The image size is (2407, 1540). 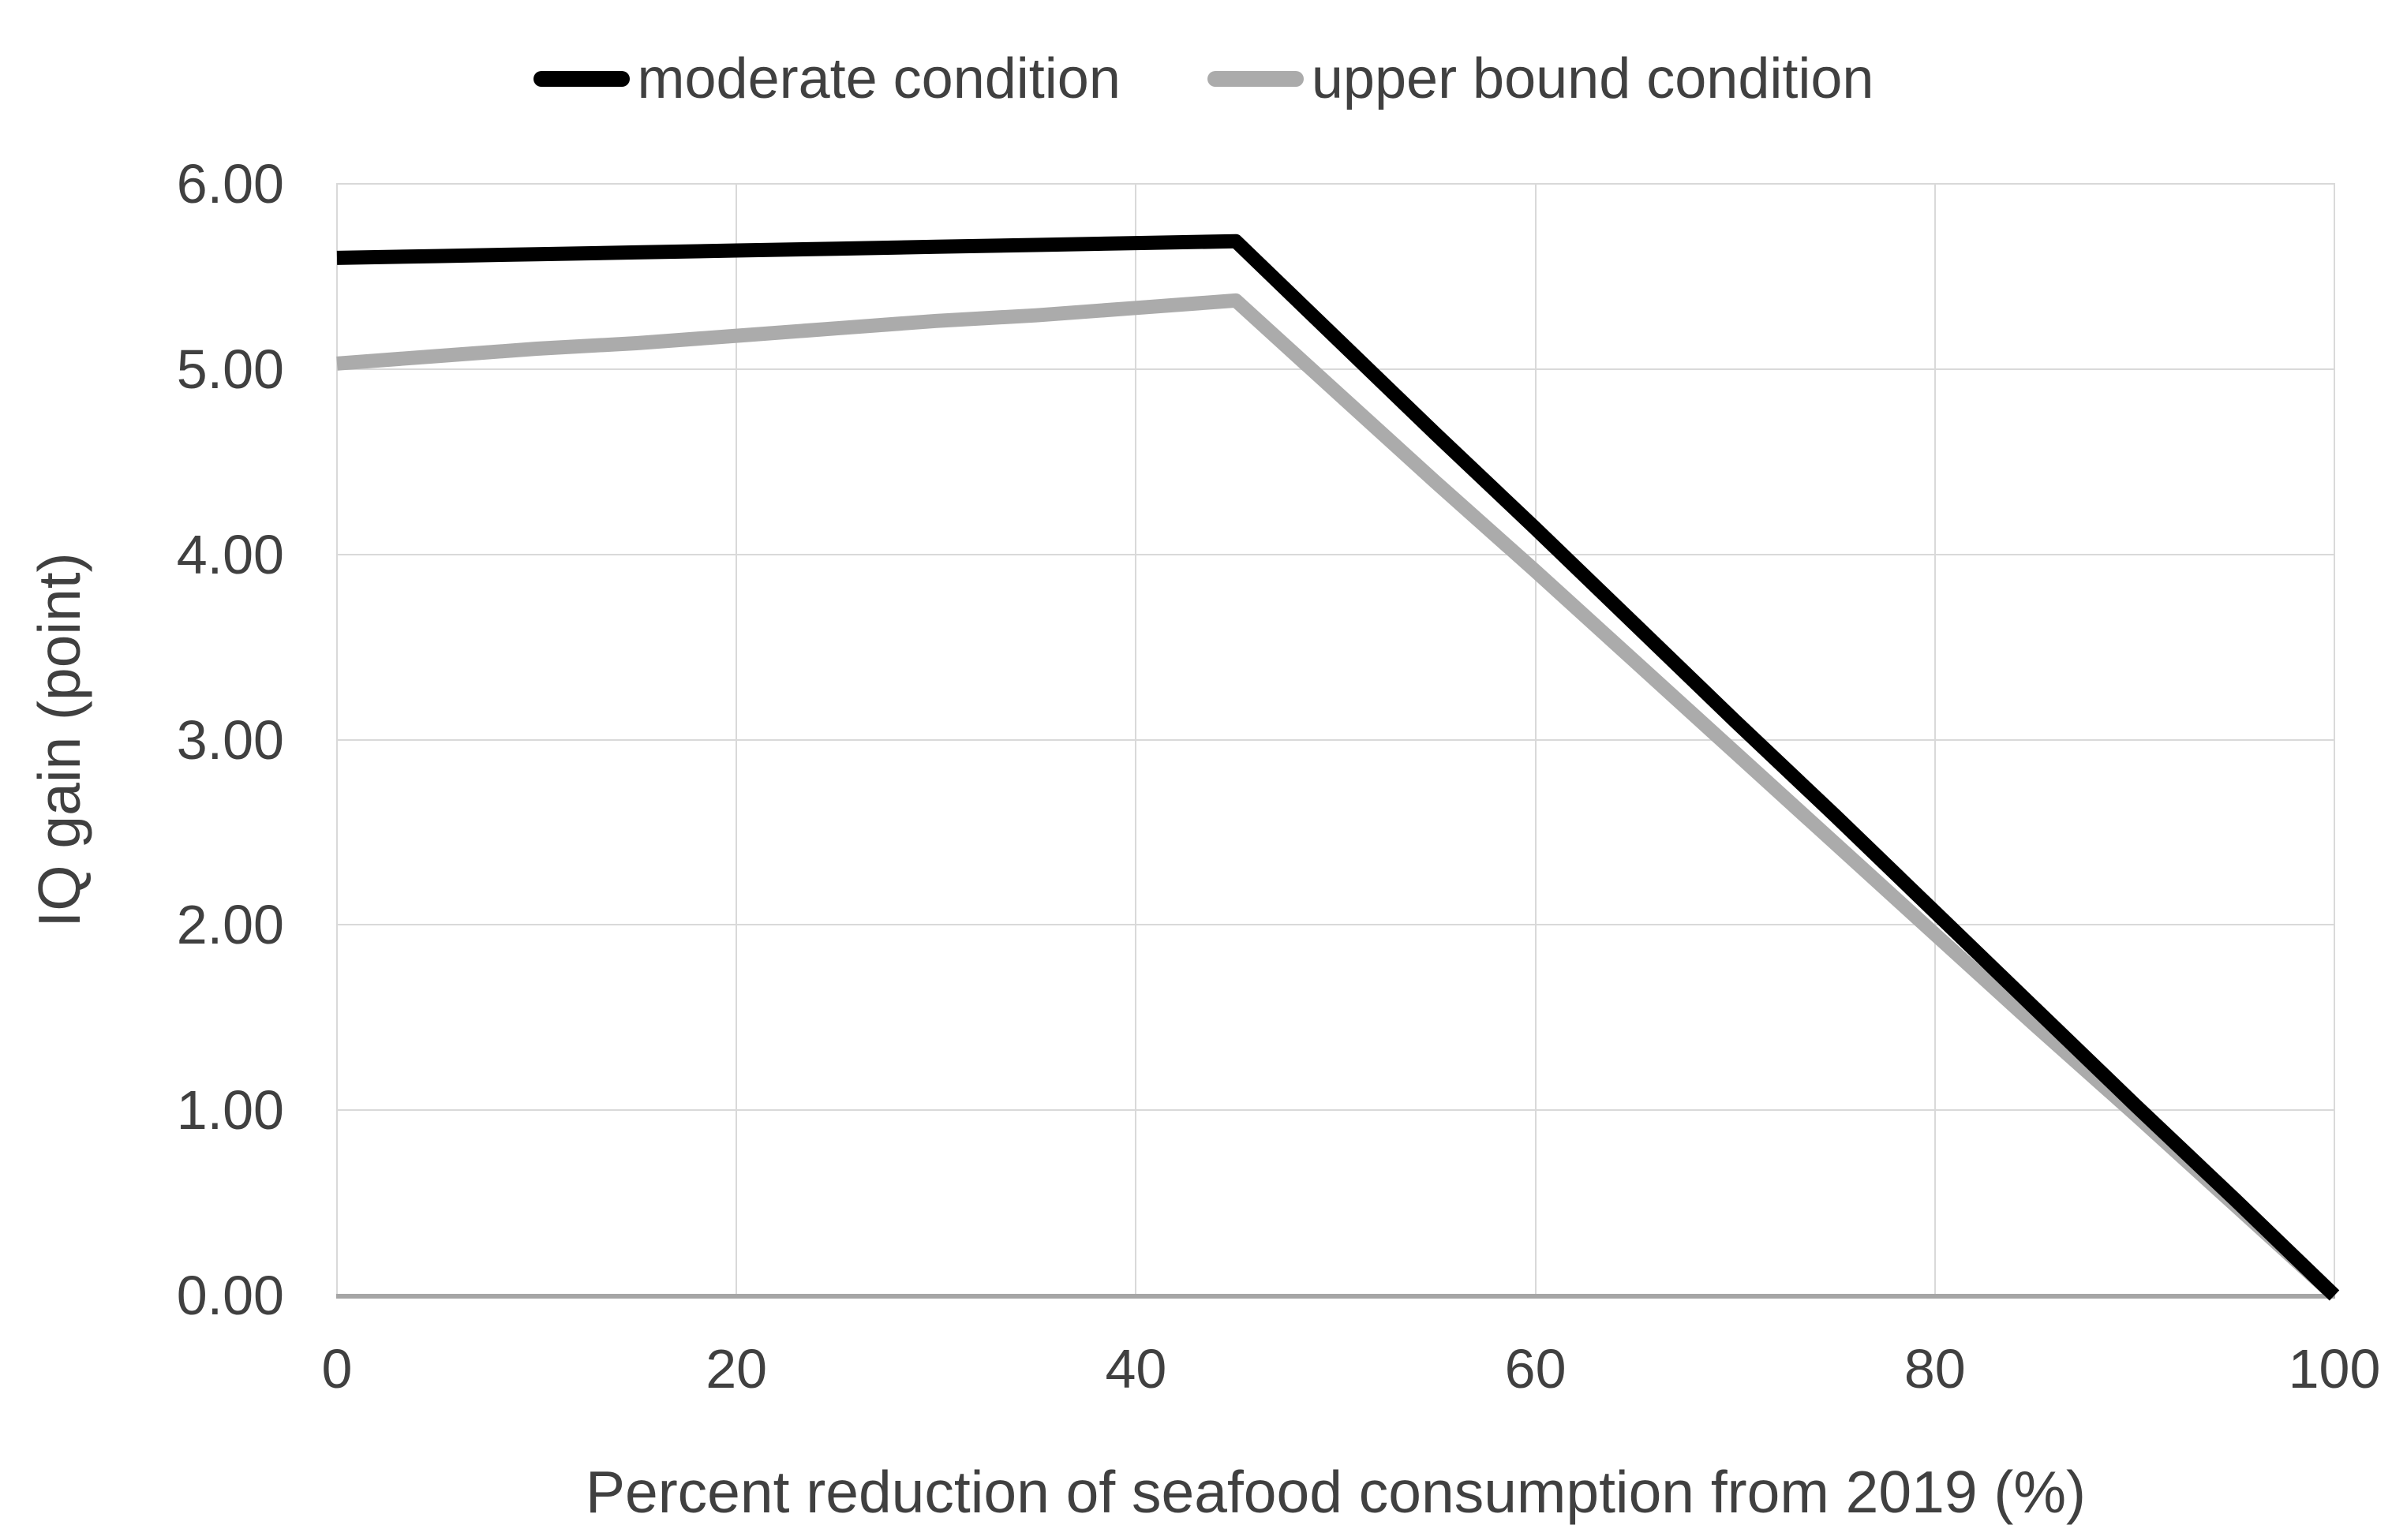 I want to click on x-tick-label: 100, so click(x=2334, y=1369).